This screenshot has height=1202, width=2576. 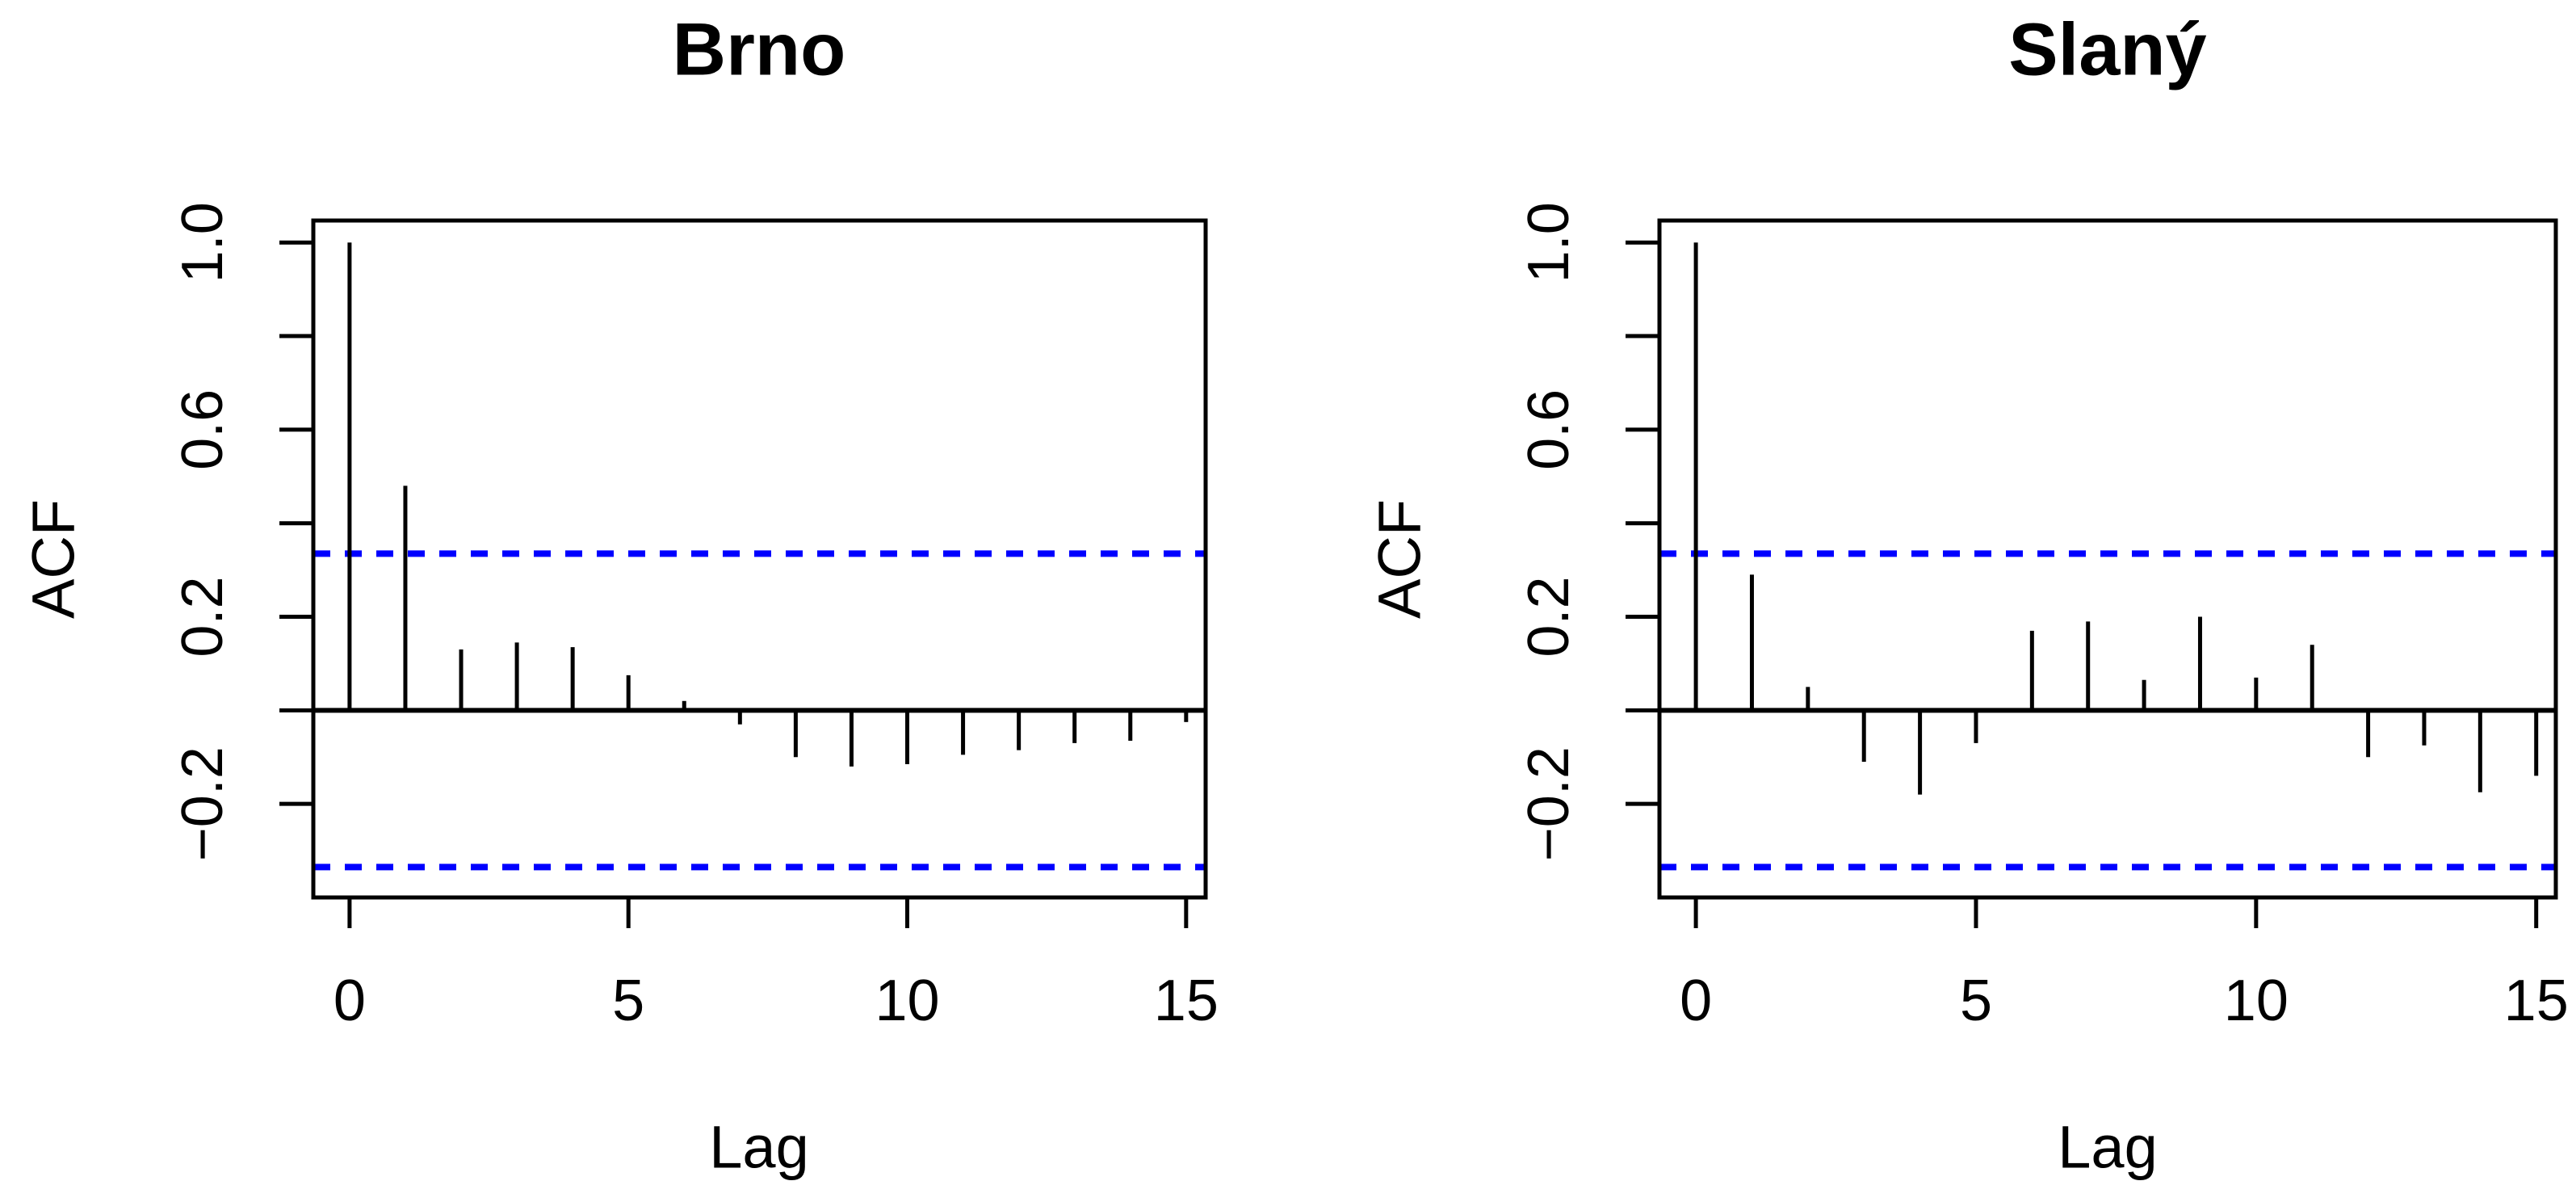 What do you see at coordinates (759, 1147) in the screenshot?
I see `x-axis-label-left: Lag` at bounding box center [759, 1147].